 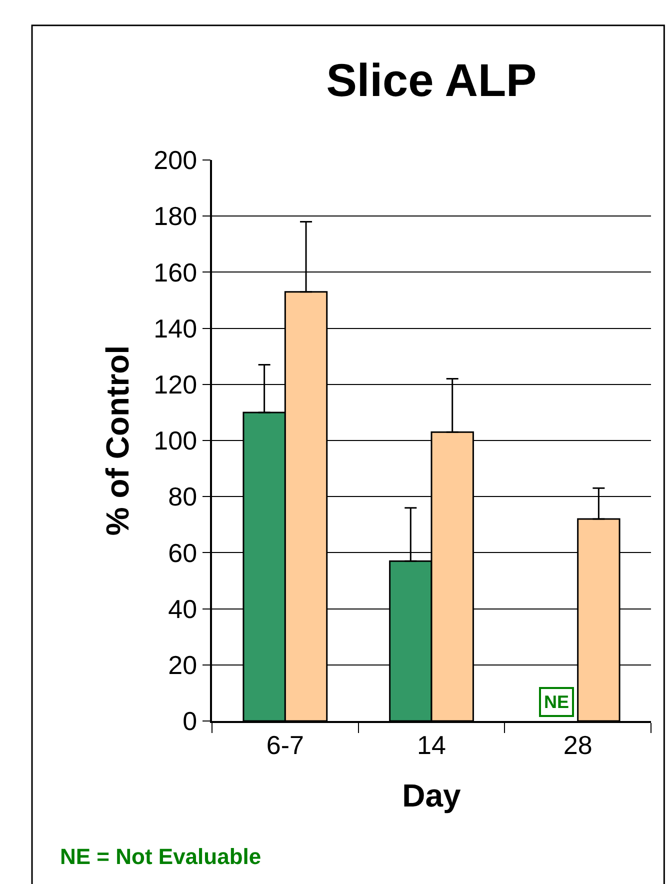 What do you see at coordinates (577, 745) in the screenshot?
I see `x-tick-label: 28` at bounding box center [577, 745].